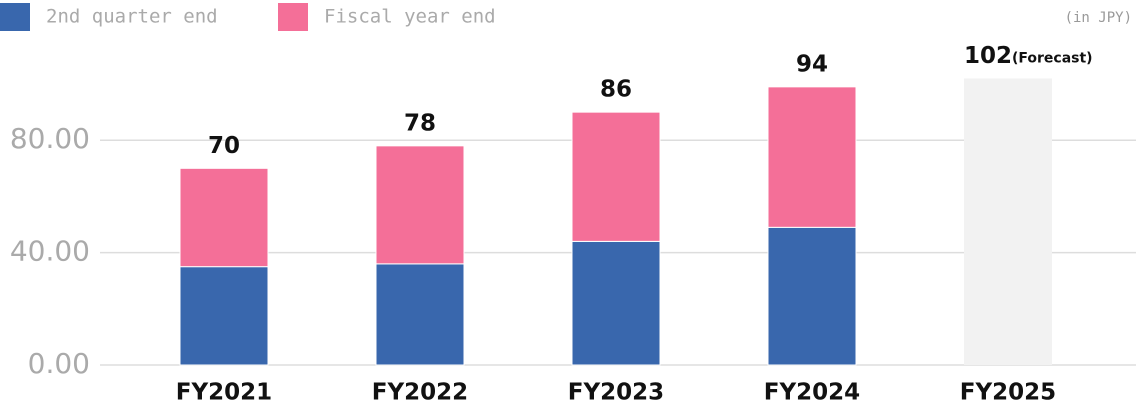 The width and height of the screenshot is (1136, 413). I want to click on total-label: 102, so click(988, 56).